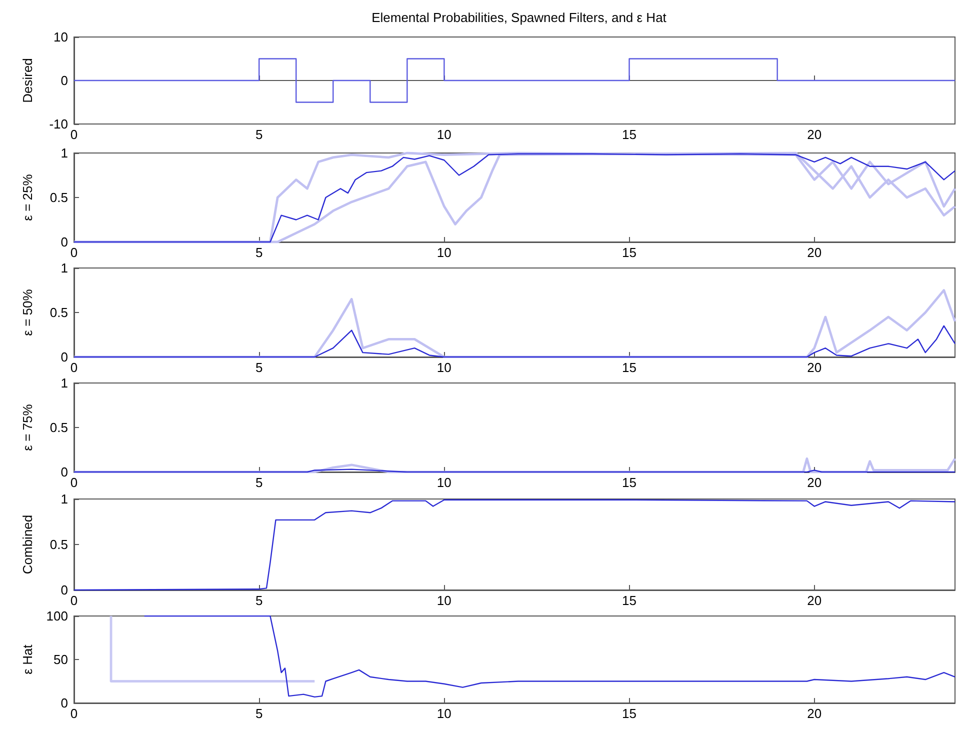  Describe the element at coordinates (27, 197) in the screenshot. I see `y-axis-title: ε = 25%` at that location.